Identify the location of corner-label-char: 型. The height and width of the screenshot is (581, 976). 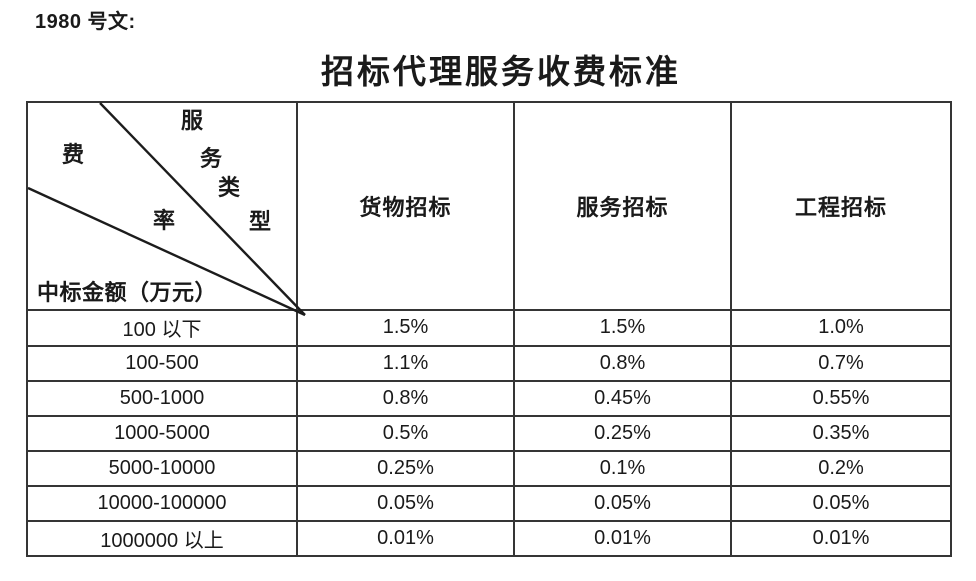
(260, 221).